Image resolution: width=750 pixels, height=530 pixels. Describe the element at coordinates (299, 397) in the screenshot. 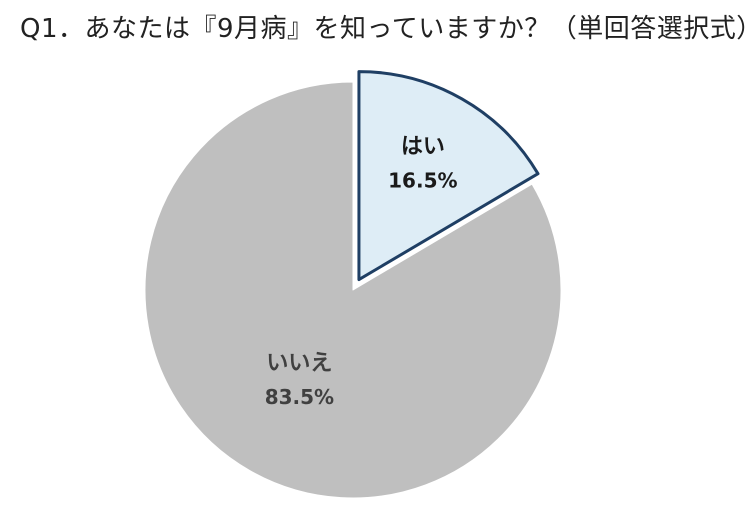

I see `slice-value-1: 83.5%` at that location.